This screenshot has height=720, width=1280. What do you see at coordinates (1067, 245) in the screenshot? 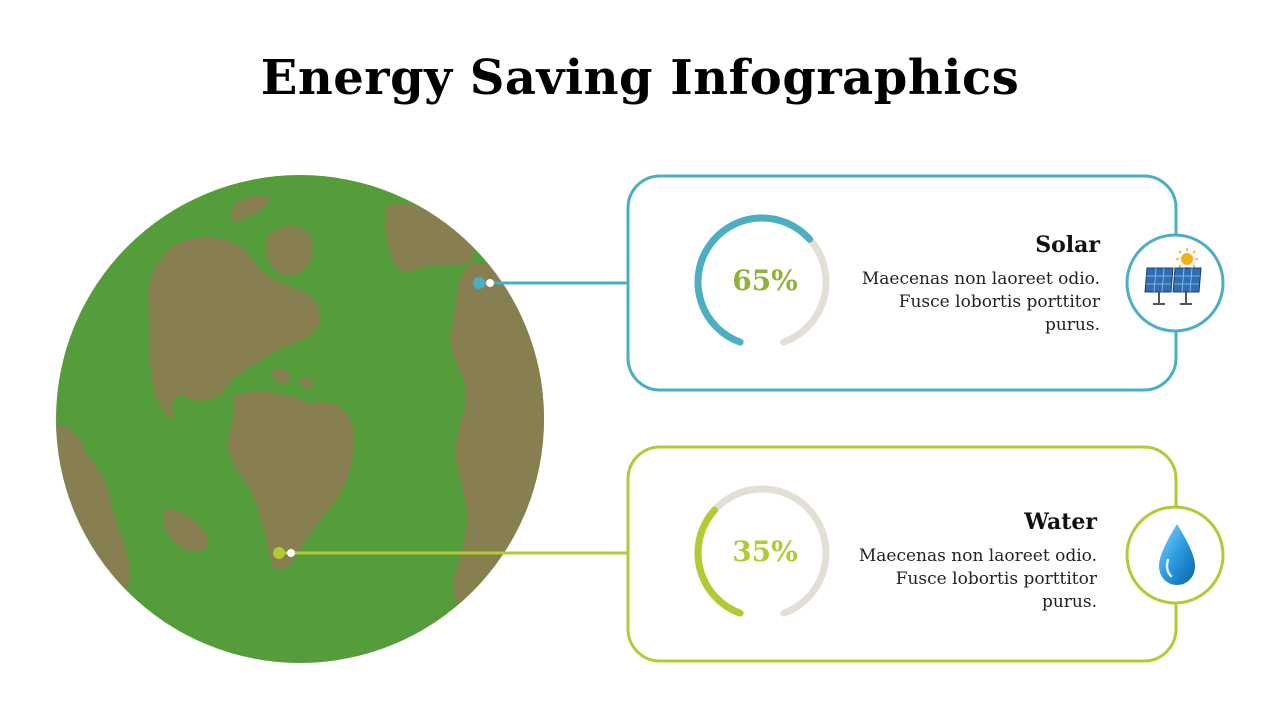
I see `solar-title: Solar` at bounding box center [1067, 245].